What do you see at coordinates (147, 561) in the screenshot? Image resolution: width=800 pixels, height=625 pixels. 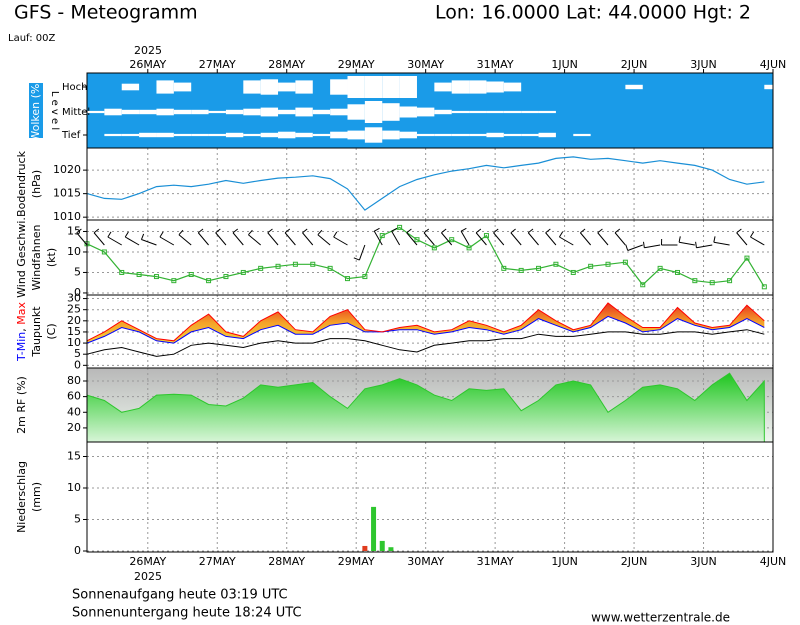 I see `x-tick-label-bottom: 26MAY` at bounding box center [147, 561].